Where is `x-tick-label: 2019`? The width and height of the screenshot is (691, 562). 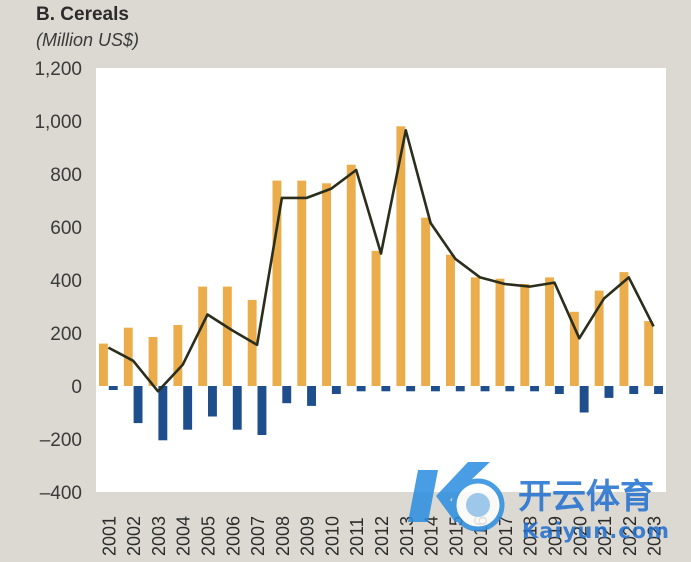
x-tick-label: 2019 is located at coordinates (555, 536).